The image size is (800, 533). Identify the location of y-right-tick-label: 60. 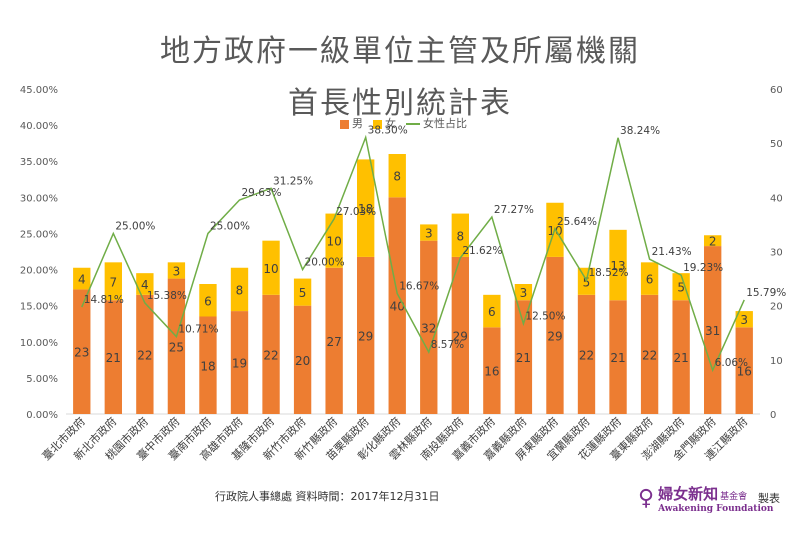
(776, 90).